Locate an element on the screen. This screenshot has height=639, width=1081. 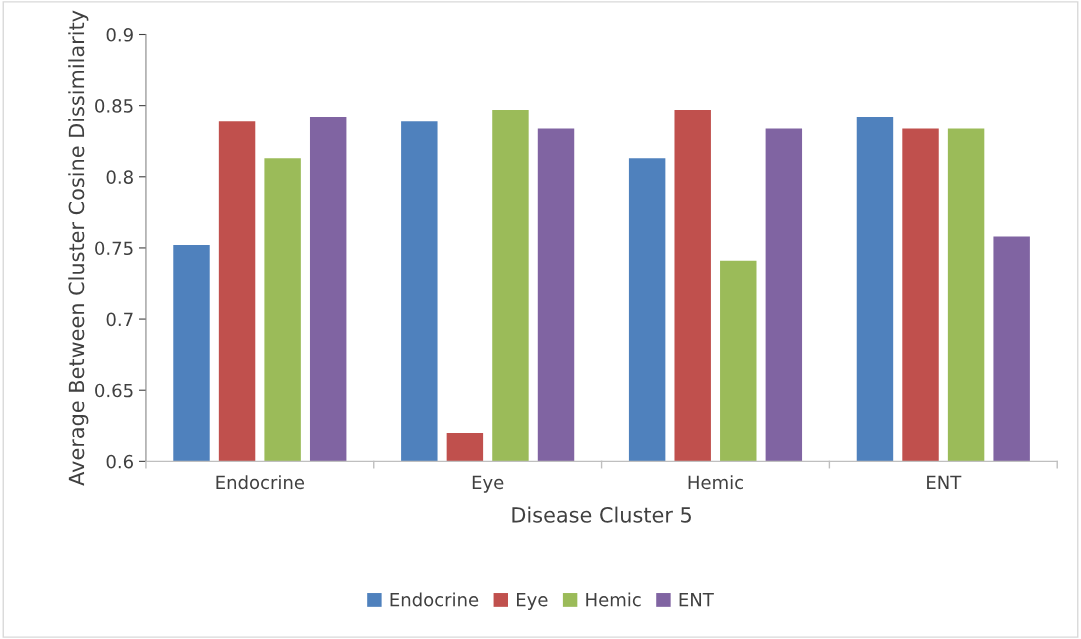
legend-label: Eye is located at coordinates (532, 601).